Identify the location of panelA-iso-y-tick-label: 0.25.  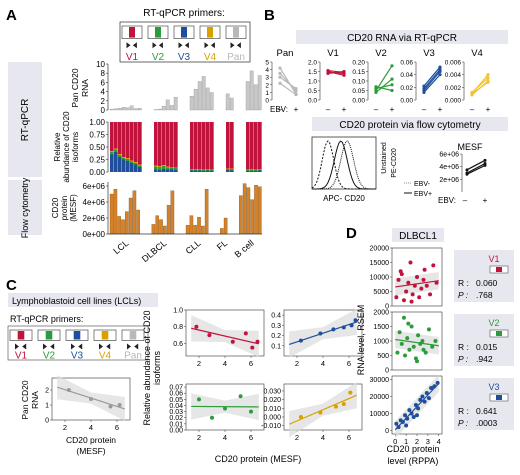
(97, 160).